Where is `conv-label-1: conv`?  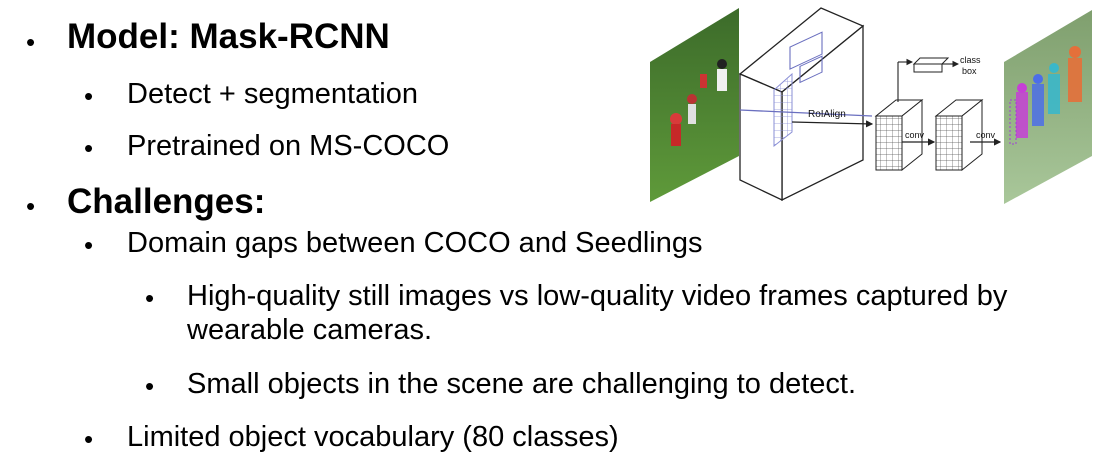
conv-label-1: conv is located at coordinates (915, 135).